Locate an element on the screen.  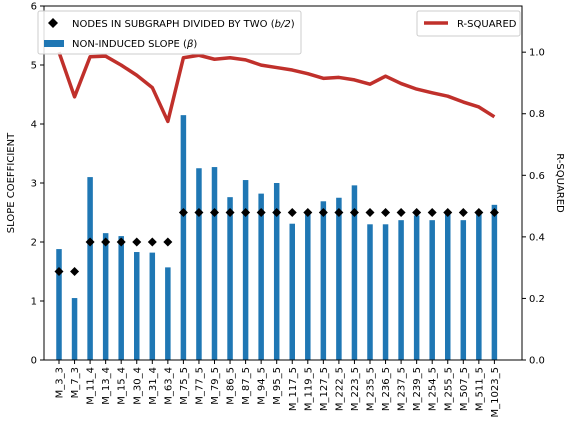
x-tick-label: M_127_5 is located at coordinates (324, 389).